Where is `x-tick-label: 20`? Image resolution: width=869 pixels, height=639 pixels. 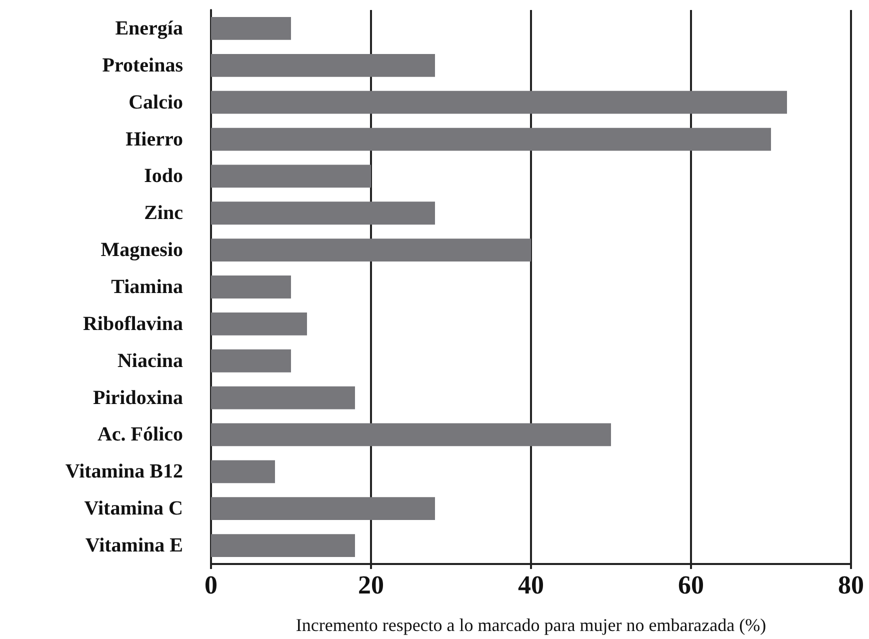
x-tick-label: 20 is located at coordinates (371, 585).